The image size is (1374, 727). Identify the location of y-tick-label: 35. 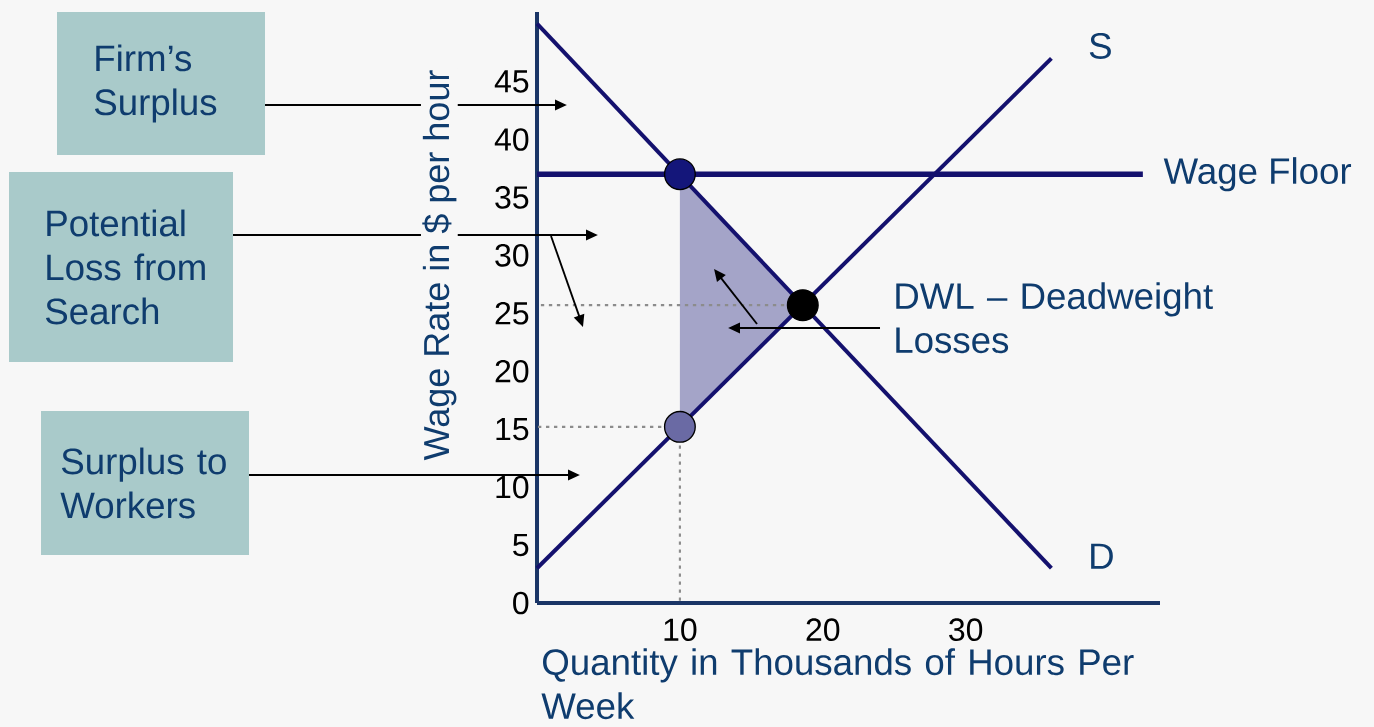
(512, 197).